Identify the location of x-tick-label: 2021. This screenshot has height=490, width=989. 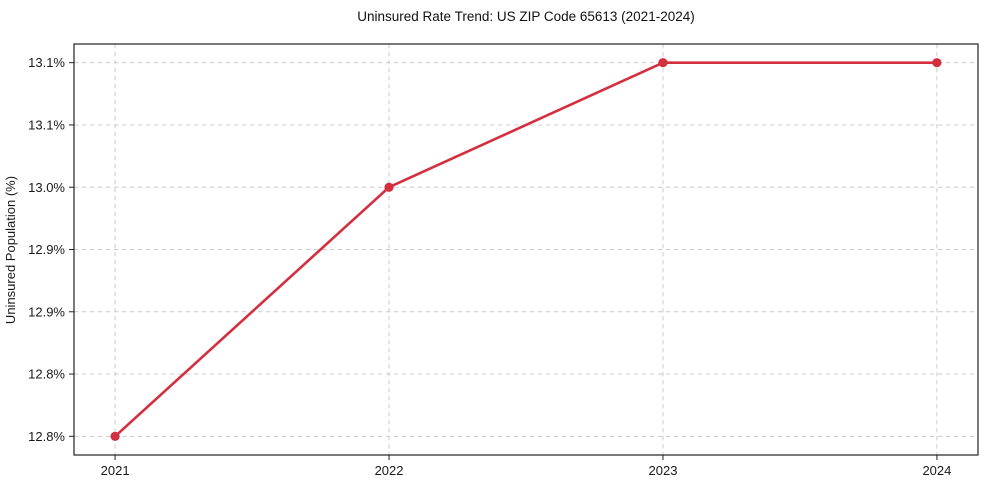
(115, 470).